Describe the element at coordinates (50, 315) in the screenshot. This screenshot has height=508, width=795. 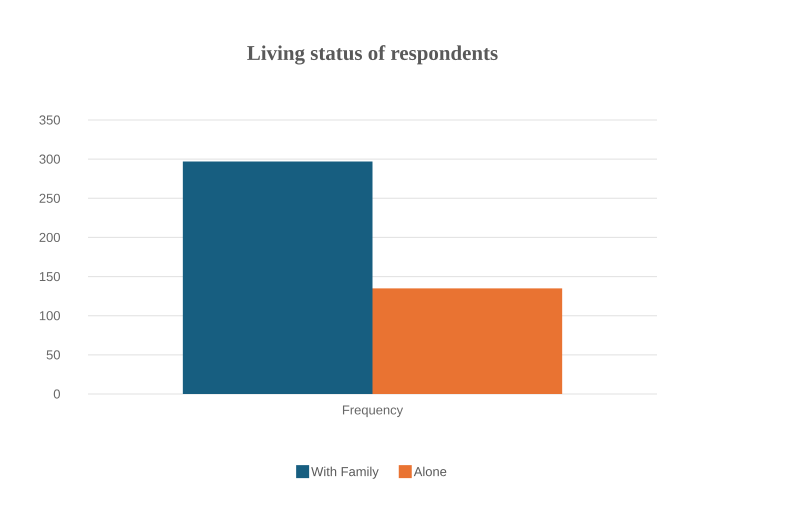
I see `y-tick-label: 100` at that location.